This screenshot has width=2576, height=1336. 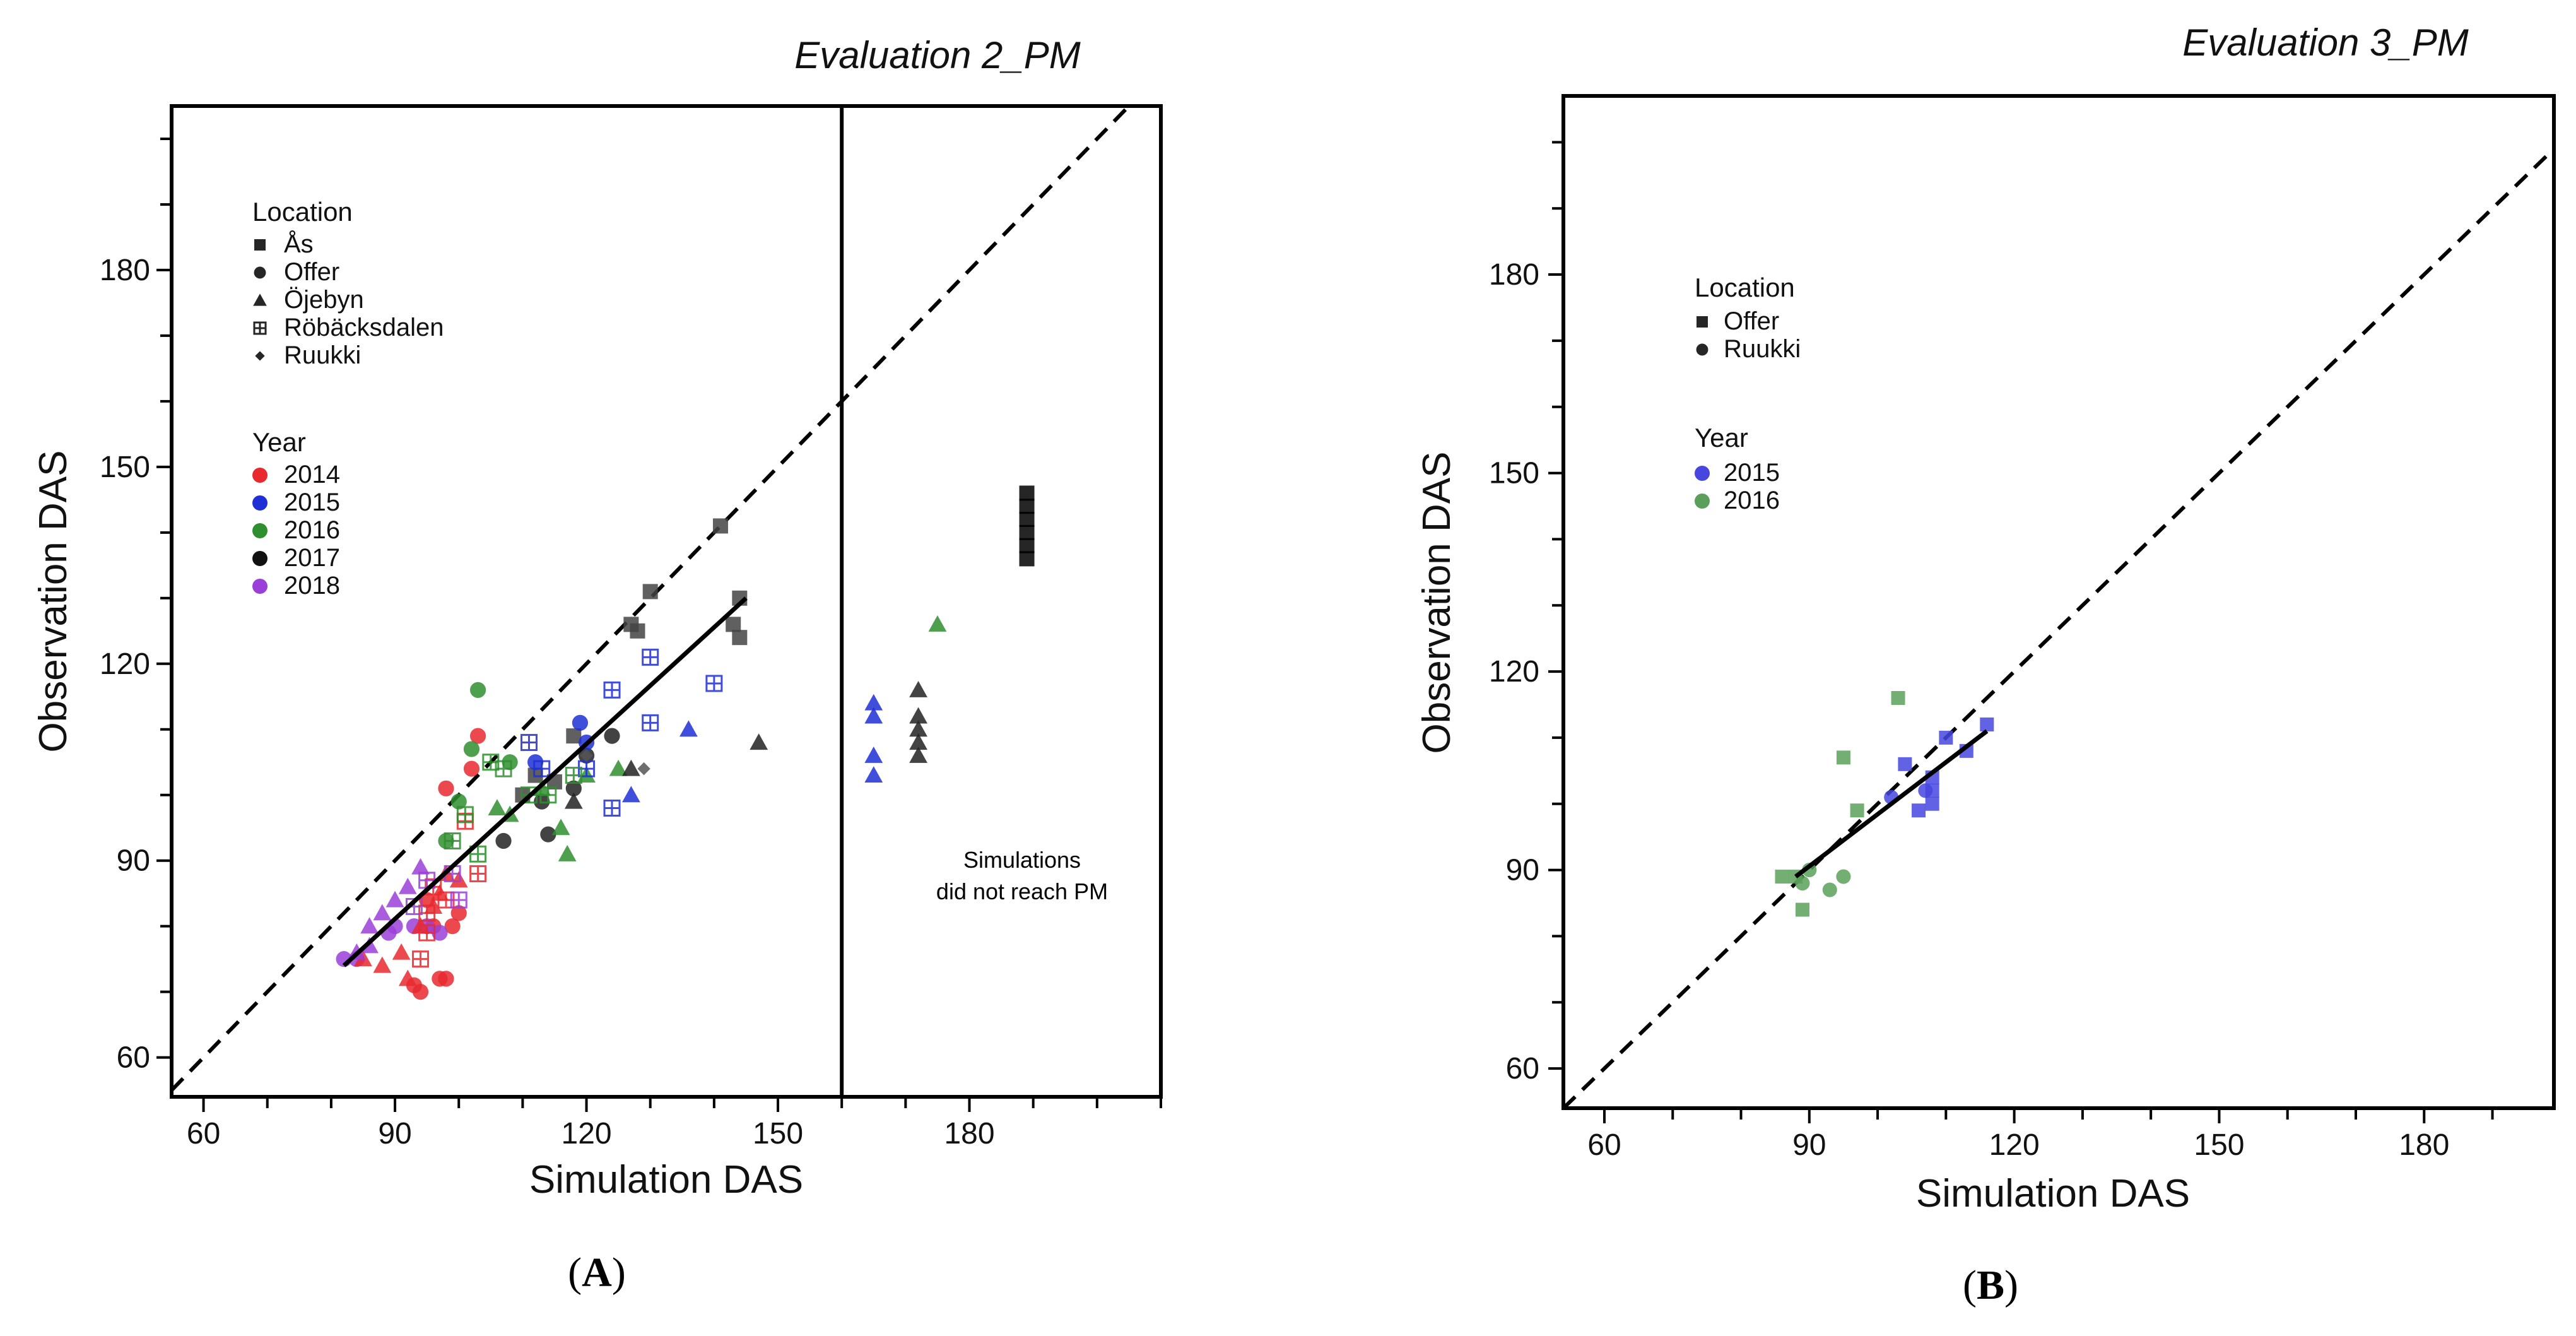 I want to click on panel-b-points, so click(x=1885, y=804).